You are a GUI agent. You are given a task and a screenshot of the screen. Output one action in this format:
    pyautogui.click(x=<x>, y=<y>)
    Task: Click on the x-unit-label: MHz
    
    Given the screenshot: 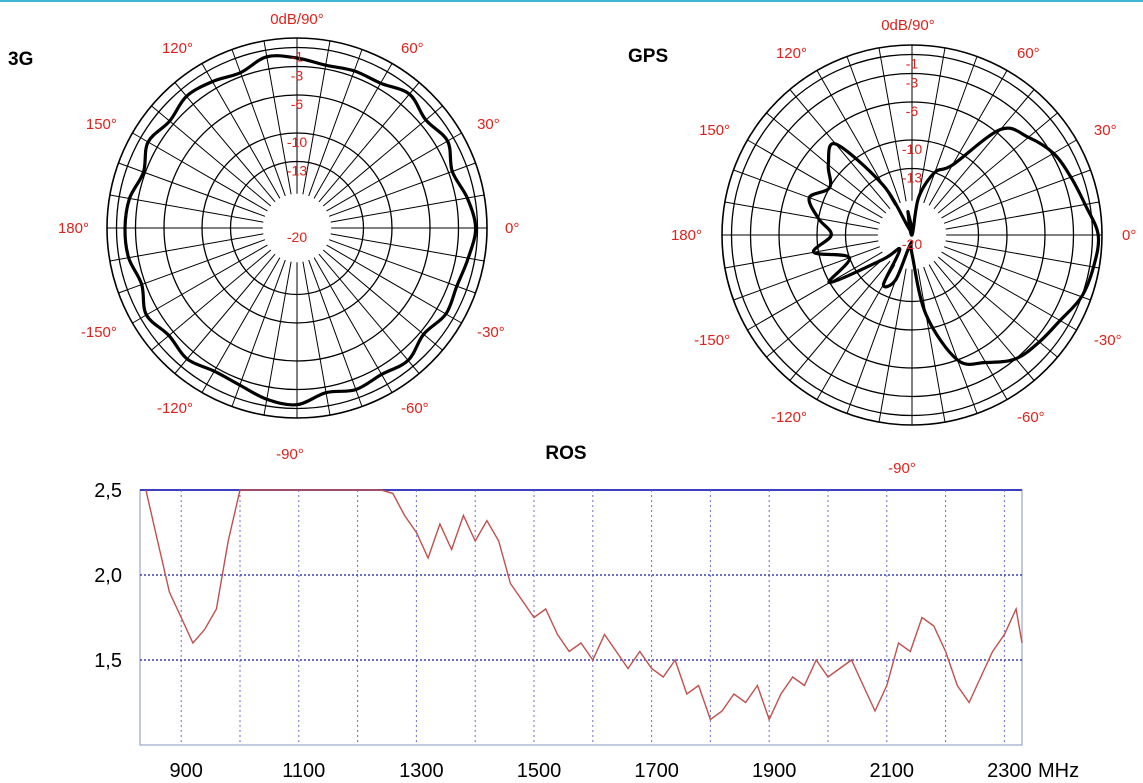 What is the action you would take?
    pyautogui.click(x=1058, y=771)
    